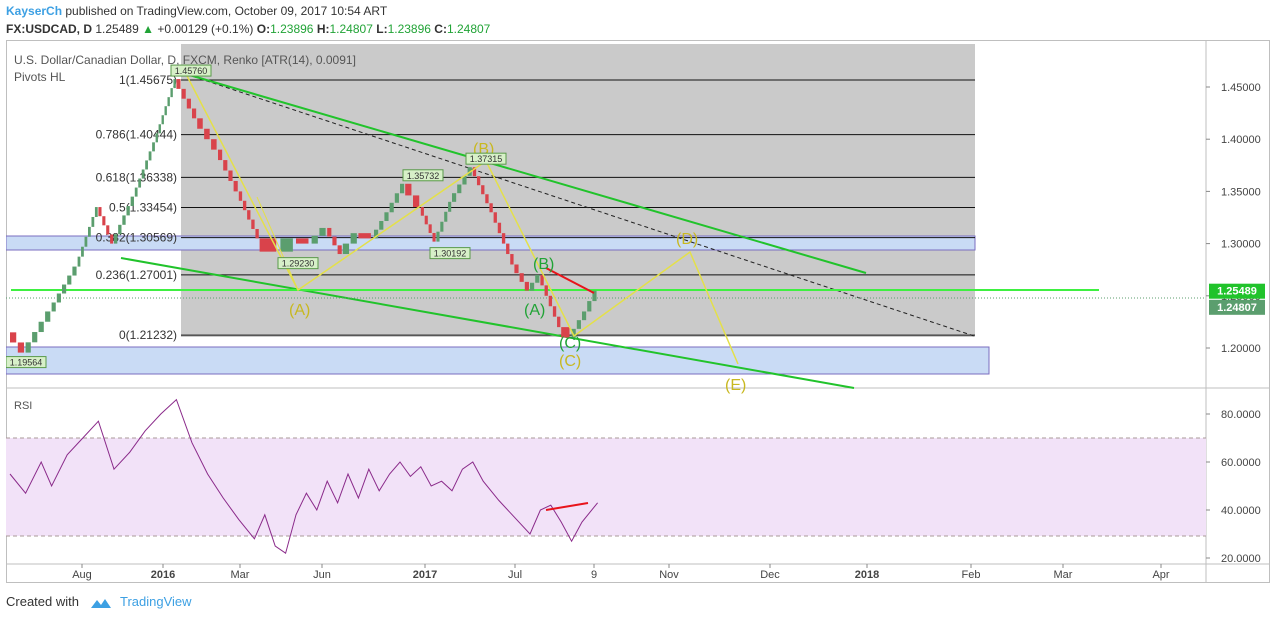 The width and height of the screenshot is (1270, 619). Describe the element at coordinates (156, 601) in the screenshot. I see `tradingview-link: TradingView` at that location.